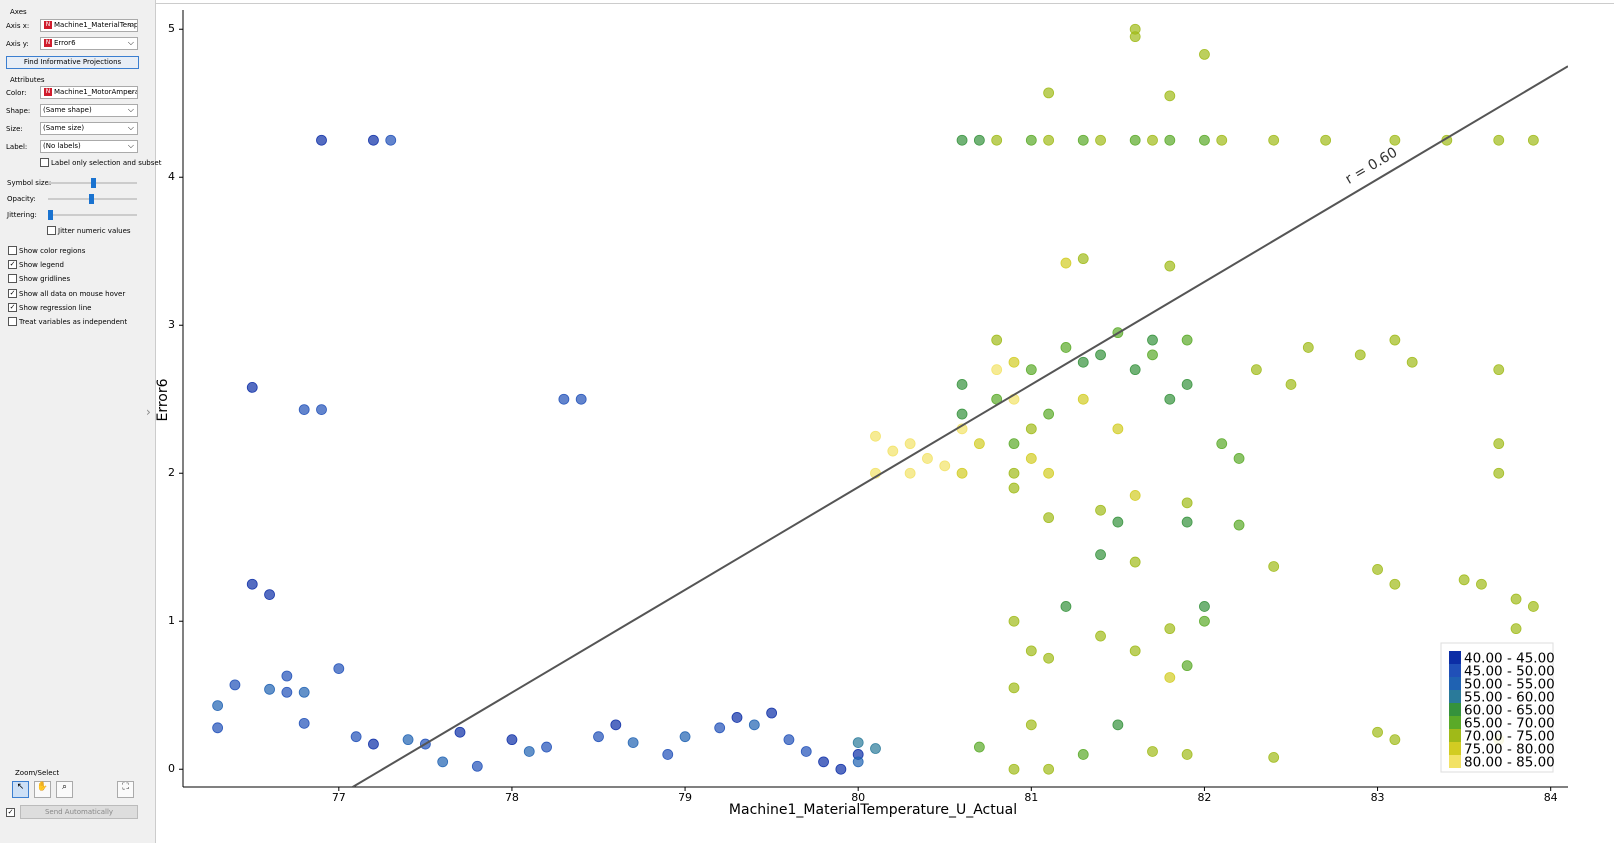 This screenshot has height=843, width=1614. Describe the element at coordinates (163, 399) in the screenshot. I see `y-axis-title: Error6` at that location.